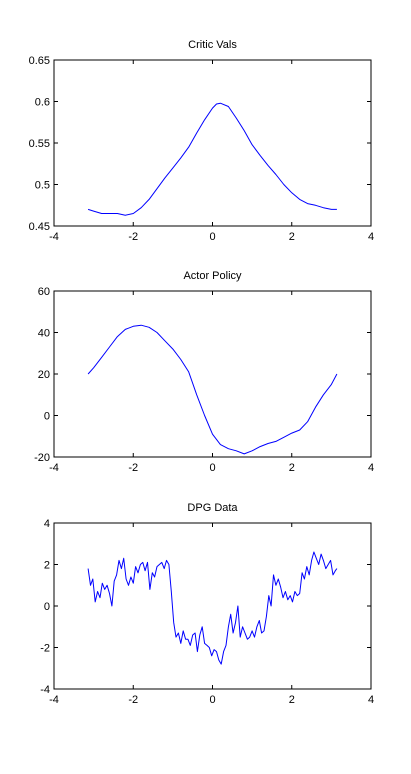 This screenshot has width=411, height=774. Describe the element at coordinates (44, 292) in the screenshot. I see `y-tick-label: 60` at that location.